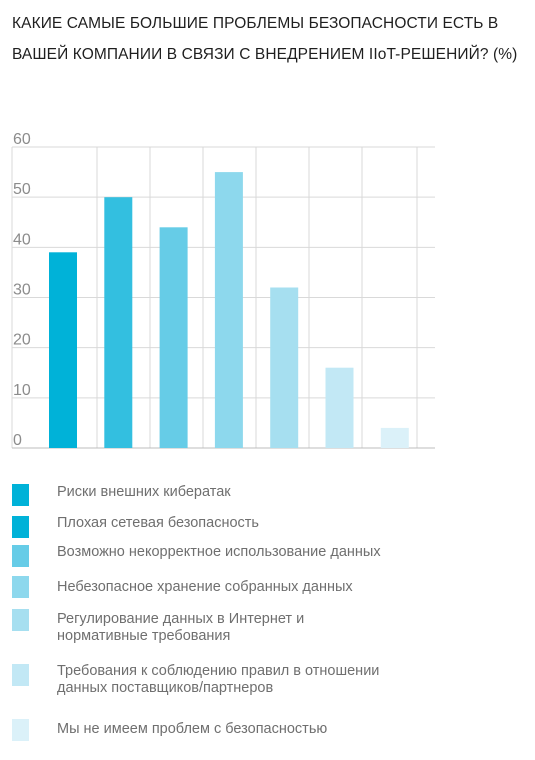  Describe the element at coordinates (22, 340) in the screenshot. I see `y-tick-label: 20` at that location.